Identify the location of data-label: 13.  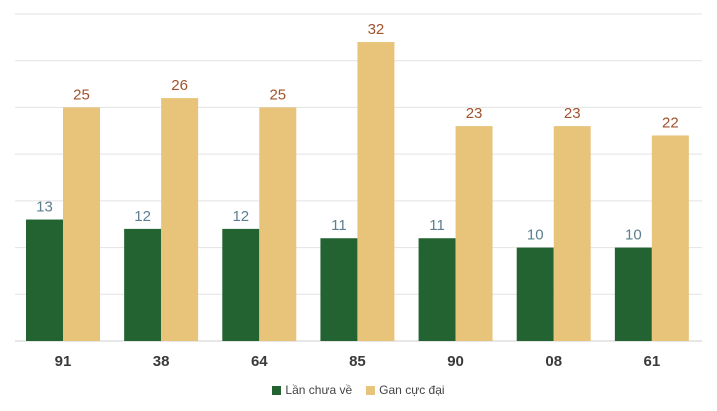
(44, 207).